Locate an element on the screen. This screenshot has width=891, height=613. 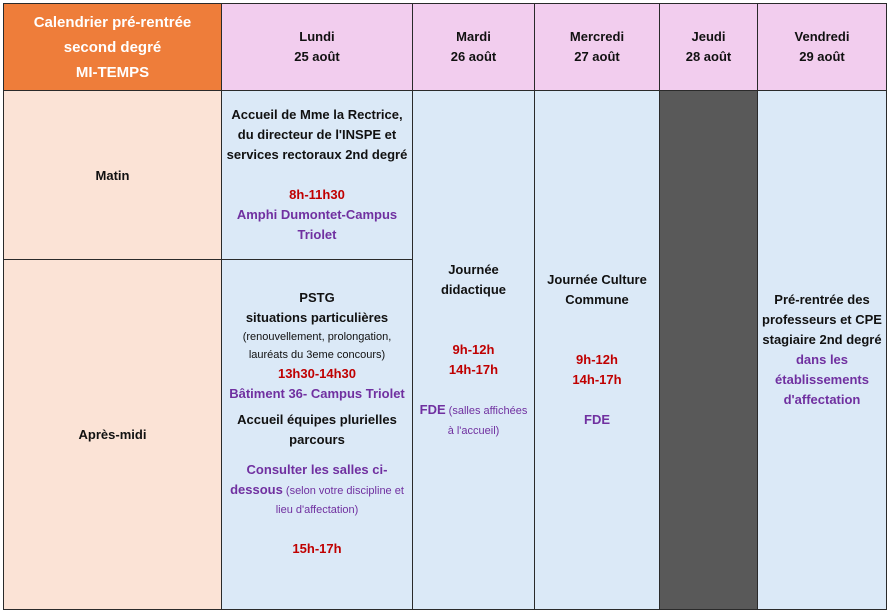
day-name: Jeudi is located at coordinates (708, 36).